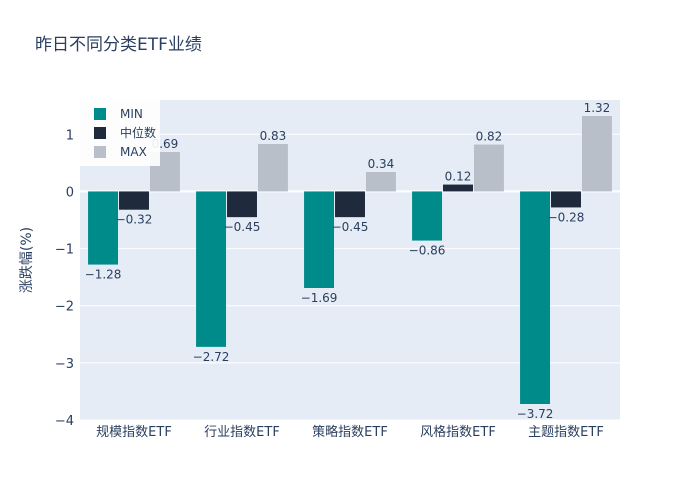 The width and height of the screenshot is (700, 500). What do you see at coordinates (458, 432) in the screenshot?
I see `x-tick-label: 风格指数ETF` at bounding box center [458, 432].